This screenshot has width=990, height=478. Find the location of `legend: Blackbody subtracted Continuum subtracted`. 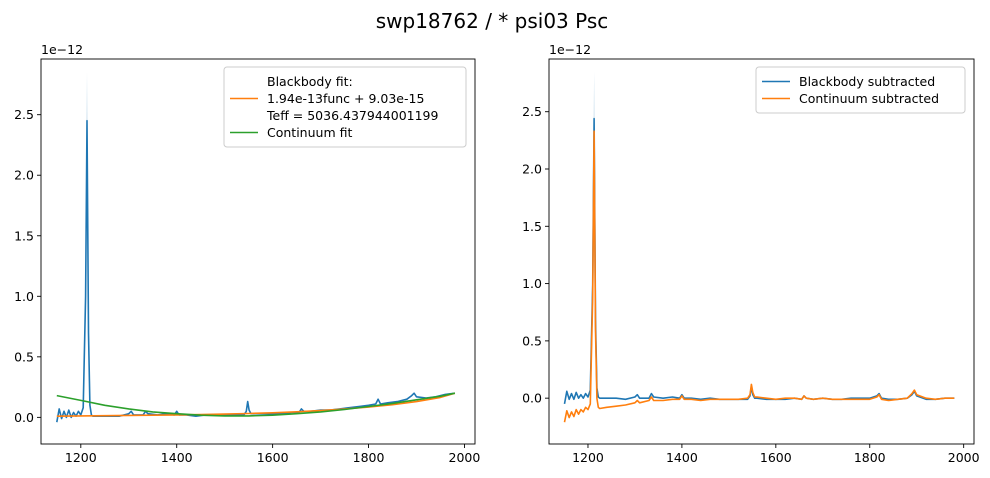

legend: Blackbody subtracted Continuum subtracted is located at coordinates (860, 90).